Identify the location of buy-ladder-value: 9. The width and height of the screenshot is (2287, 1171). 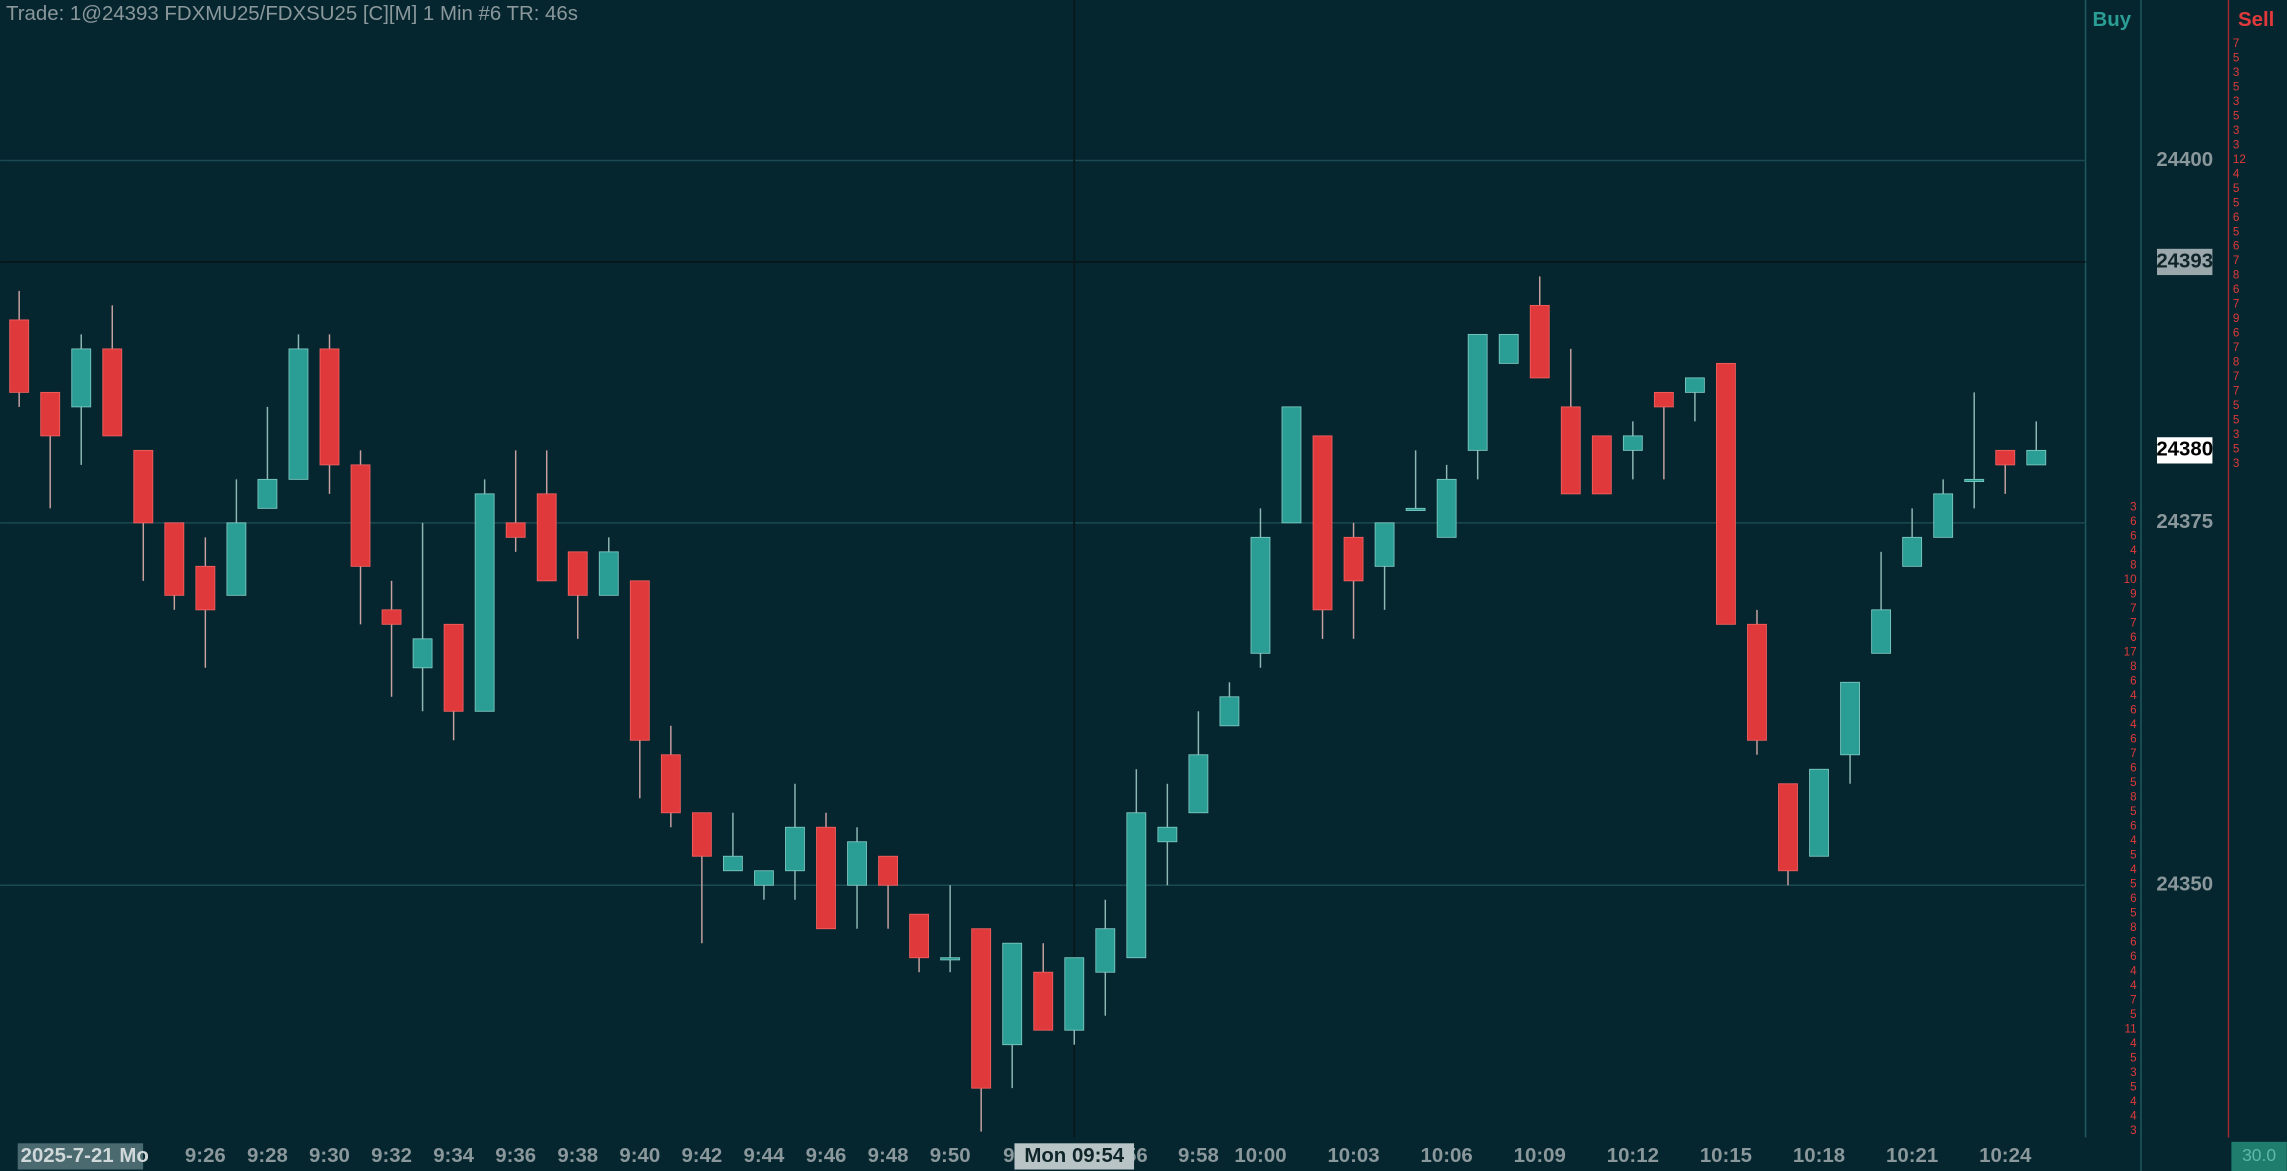
(2133, 594).